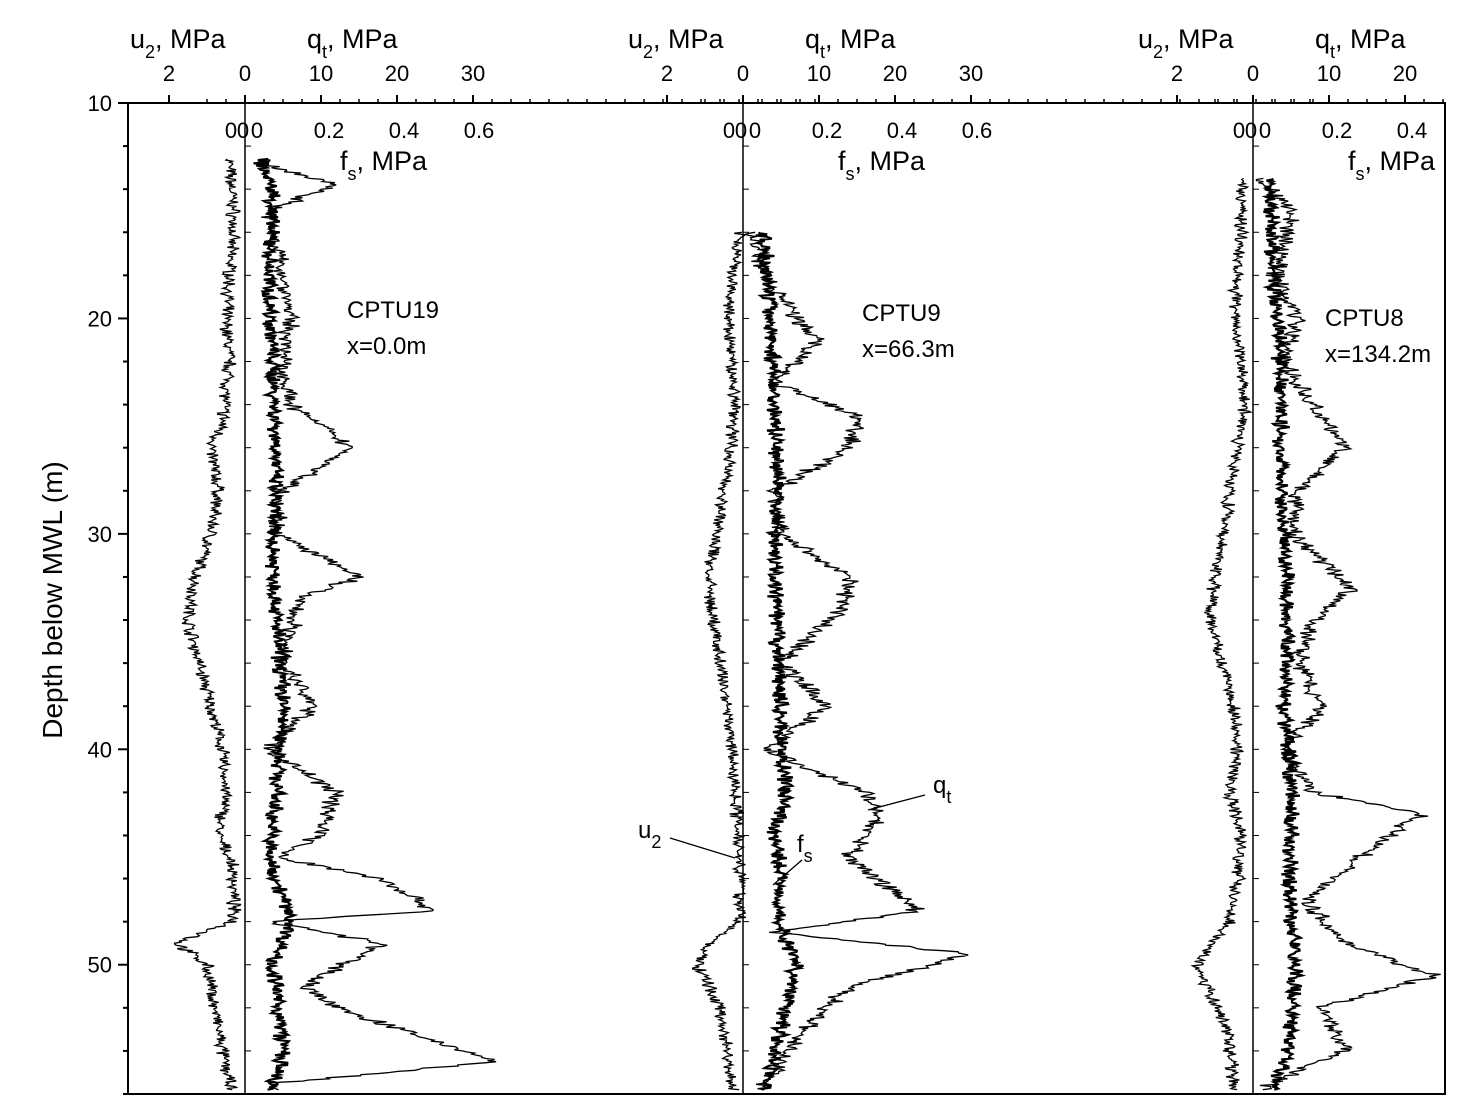 The height and width of the screenshot is (1100, 1467). I want to click on y-tick-label: 40, so click(100, 749).